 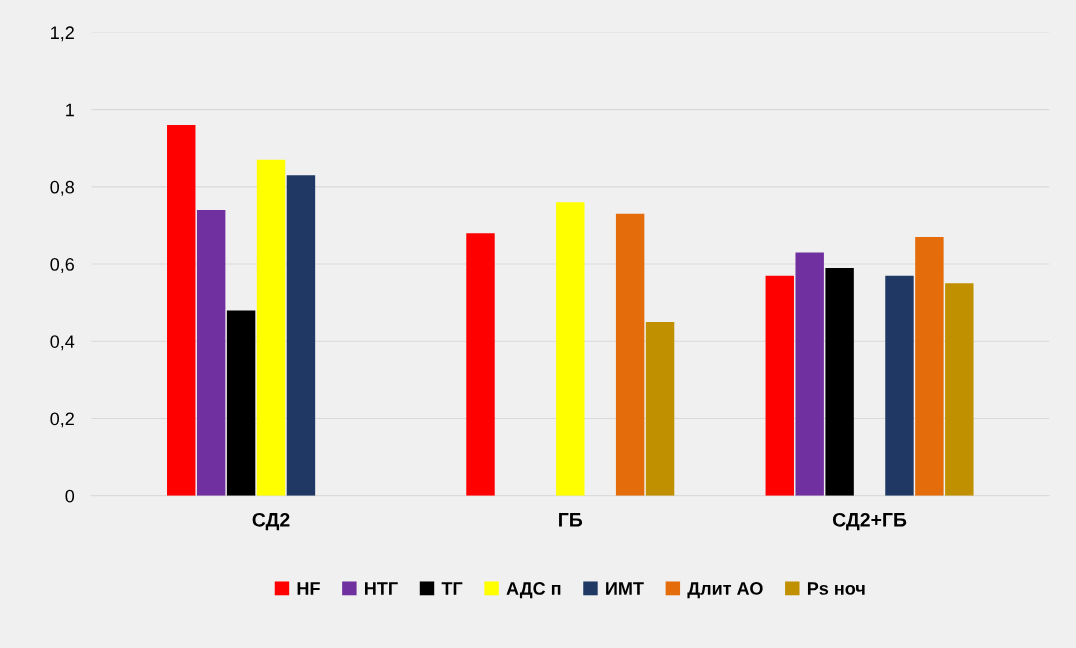 What do you see at coordinates (836, 588) in the screenshot?
I see `legend-label: Ps ноч` at bounding box center [836, 588].